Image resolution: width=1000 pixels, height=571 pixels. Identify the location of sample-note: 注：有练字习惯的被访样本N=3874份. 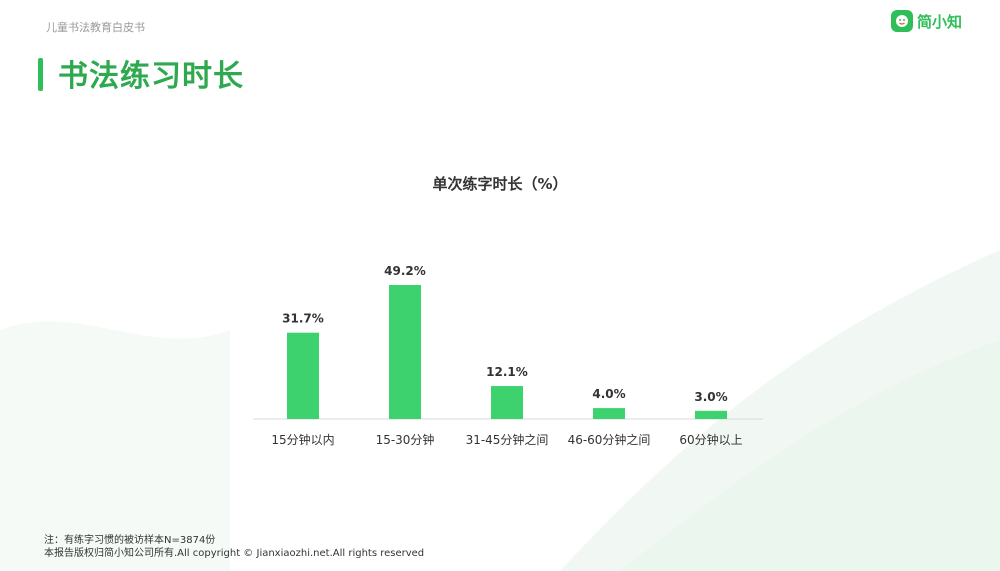
(130, 540).